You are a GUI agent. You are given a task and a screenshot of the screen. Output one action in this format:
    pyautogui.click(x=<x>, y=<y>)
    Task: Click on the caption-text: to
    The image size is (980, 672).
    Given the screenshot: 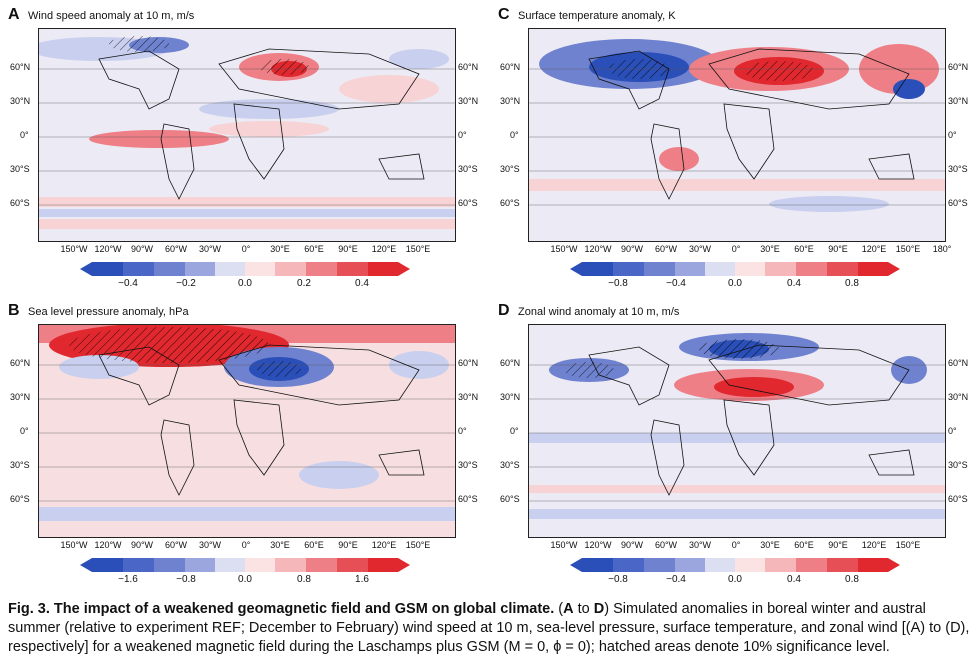 What is the action you would take?
    pyautogui.click(x=583, y=609)
    